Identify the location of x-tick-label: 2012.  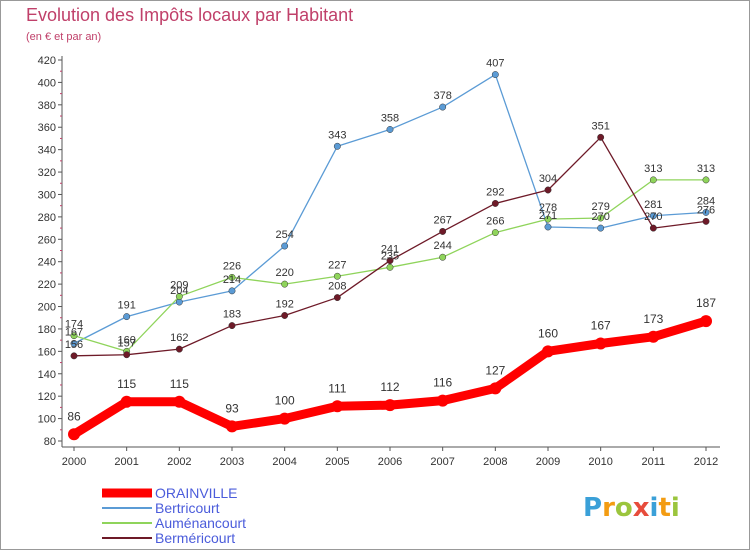
(706, 462).